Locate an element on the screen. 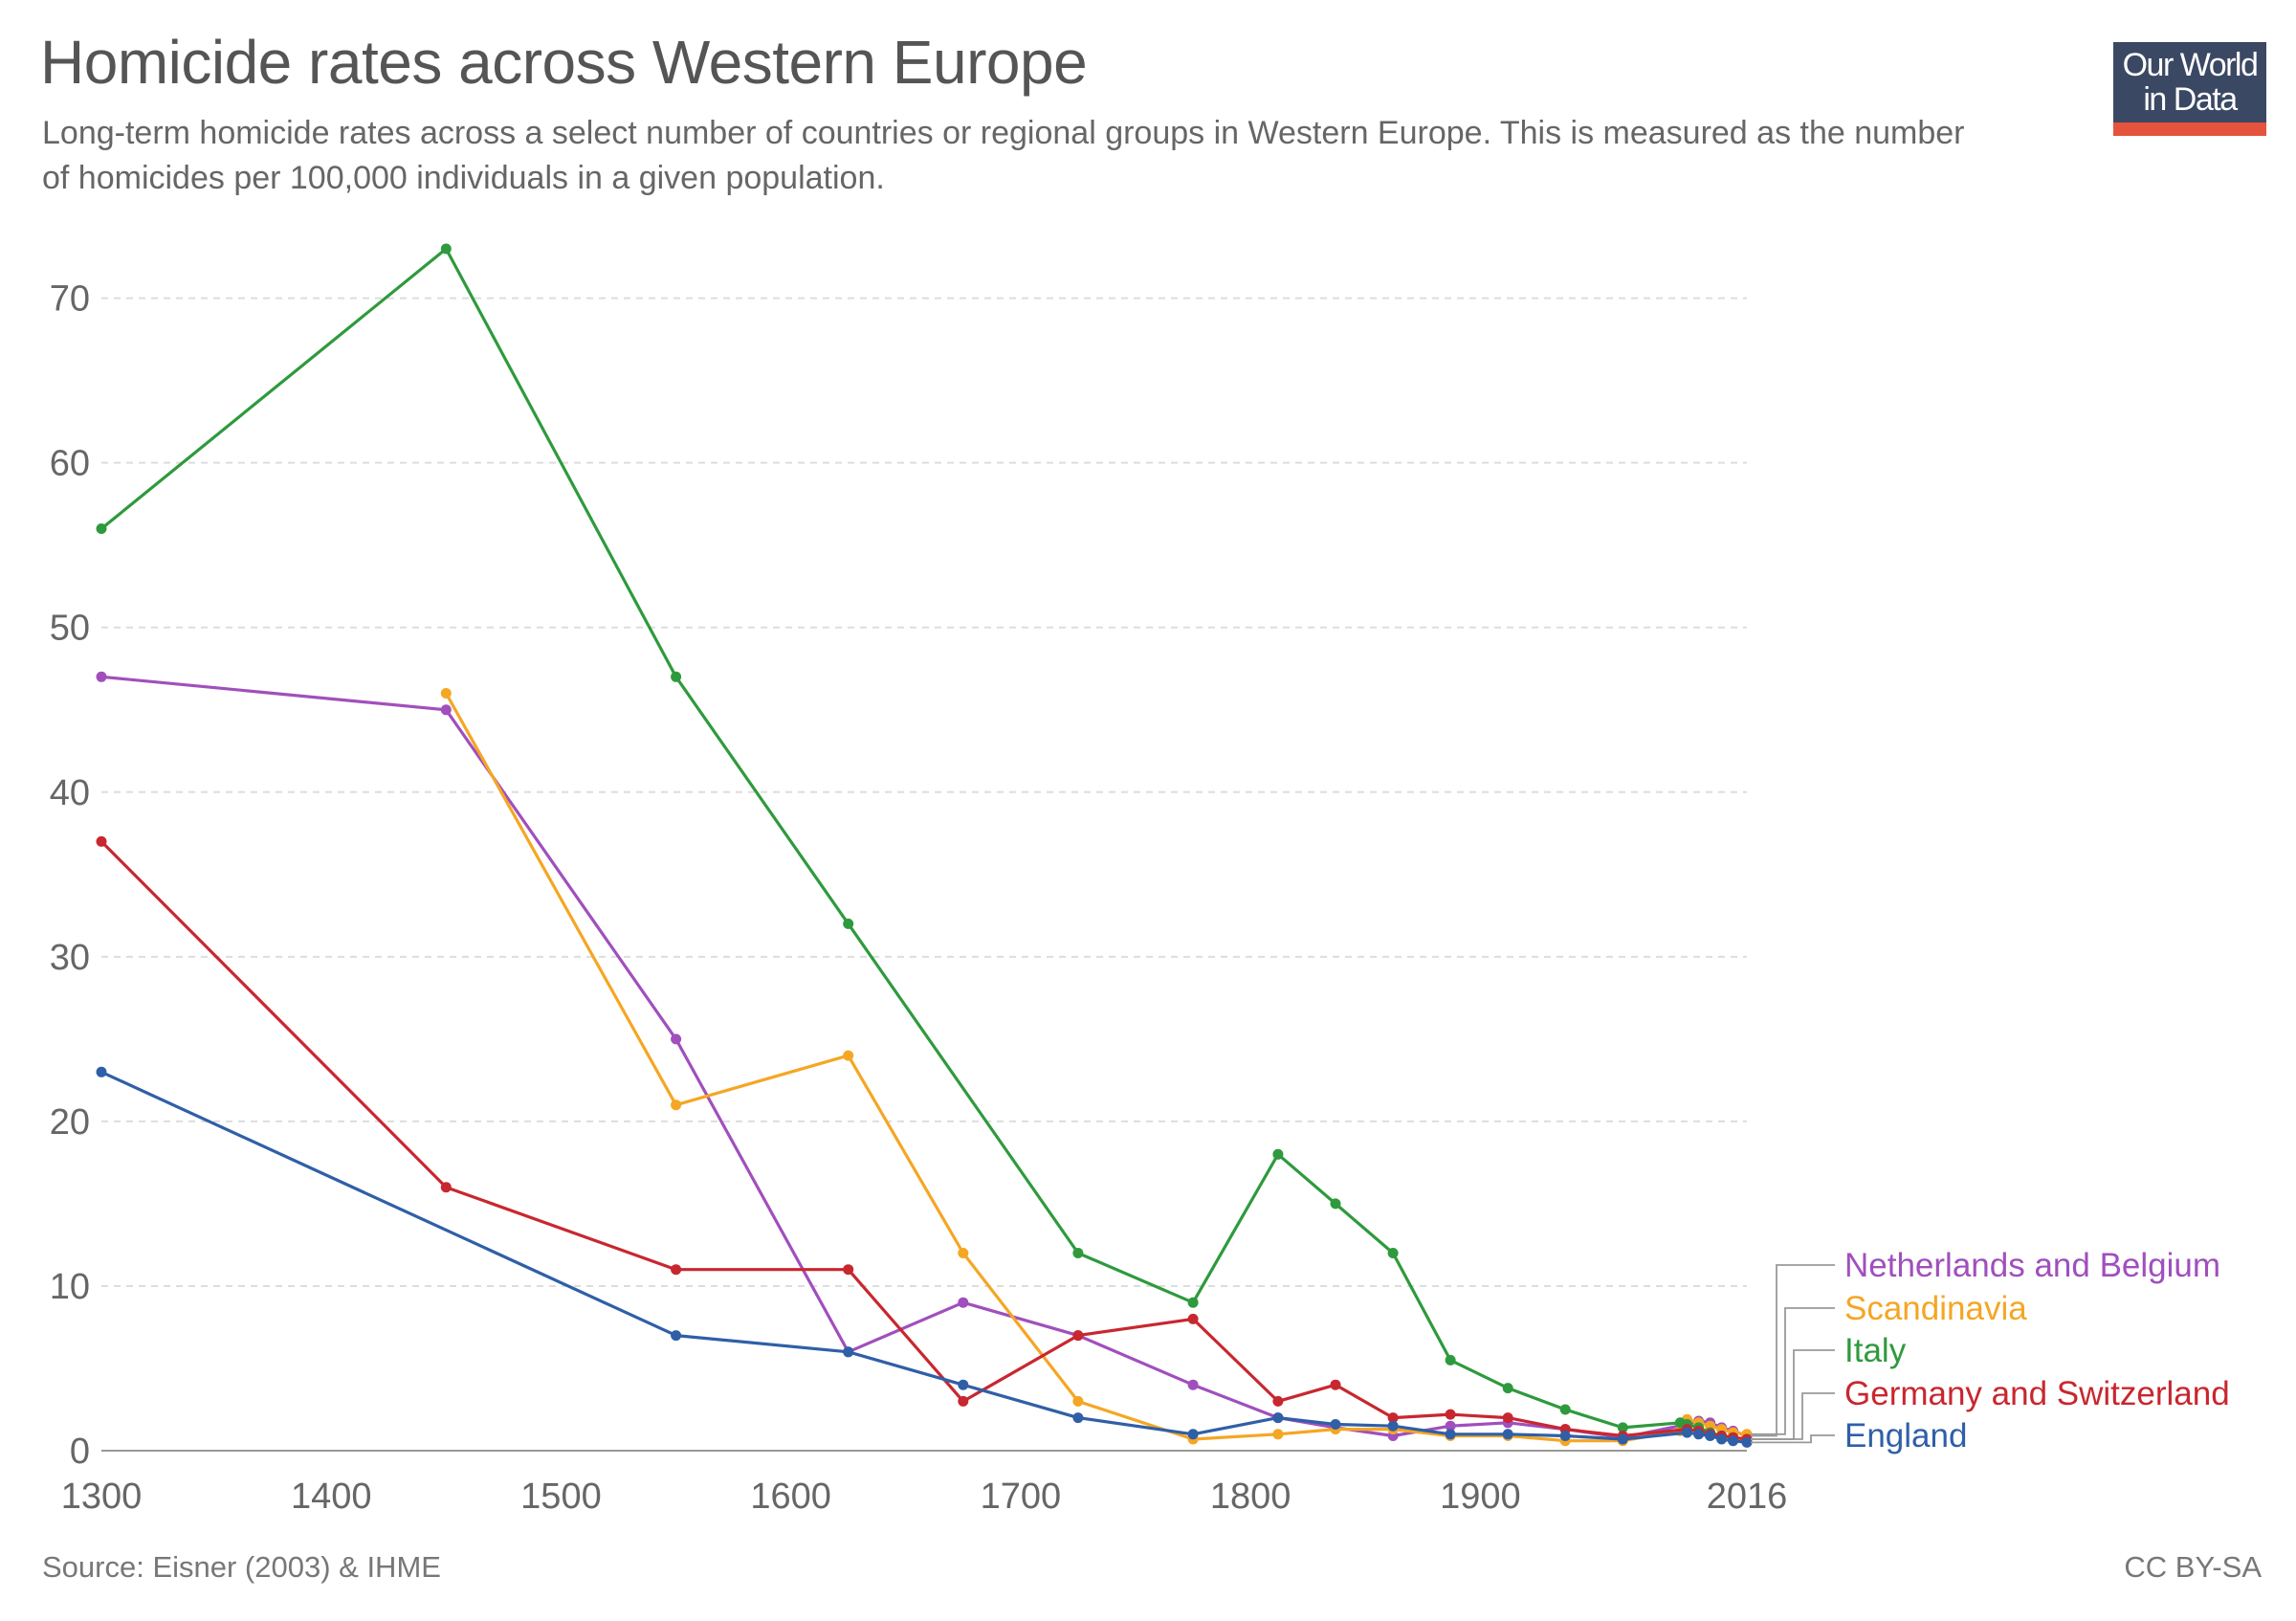 This screenshot has height=1621, width=2296. x-tick-label: 2016 is located at coordinates (1748, 1497).